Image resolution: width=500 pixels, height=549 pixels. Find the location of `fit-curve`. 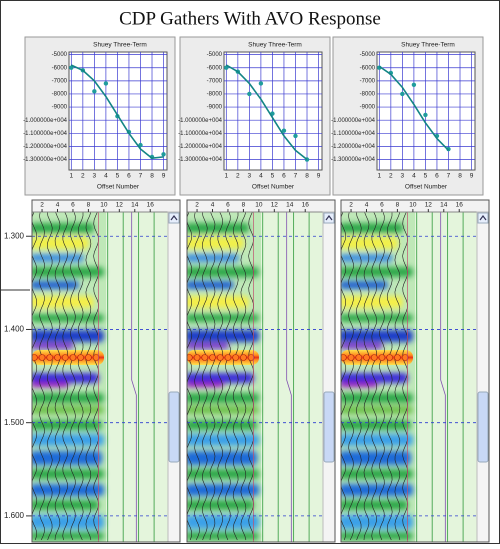

fit-curve is located at coordinates (266, 112).